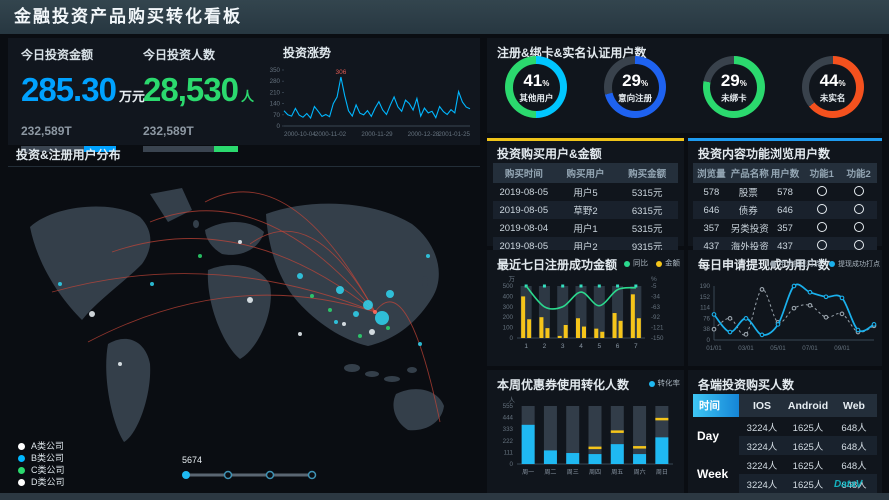 The height and width of the screenshot is (500, 889). What do you see at coordinates (808, 405) in the screenshot?
I see `column-header: Android` at bounding box center [808, 405].